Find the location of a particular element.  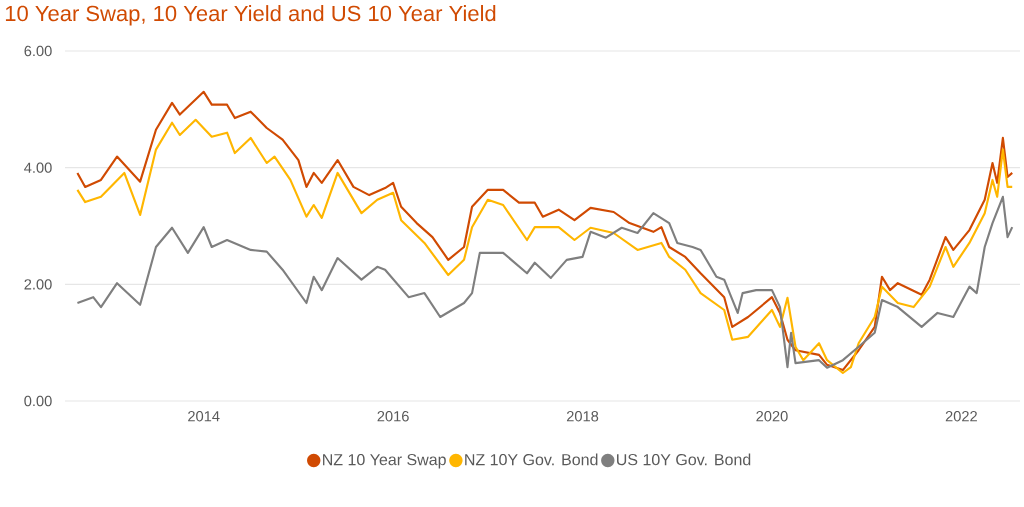

y-tick-label: 4.00 is located at coordinates (38, 167).